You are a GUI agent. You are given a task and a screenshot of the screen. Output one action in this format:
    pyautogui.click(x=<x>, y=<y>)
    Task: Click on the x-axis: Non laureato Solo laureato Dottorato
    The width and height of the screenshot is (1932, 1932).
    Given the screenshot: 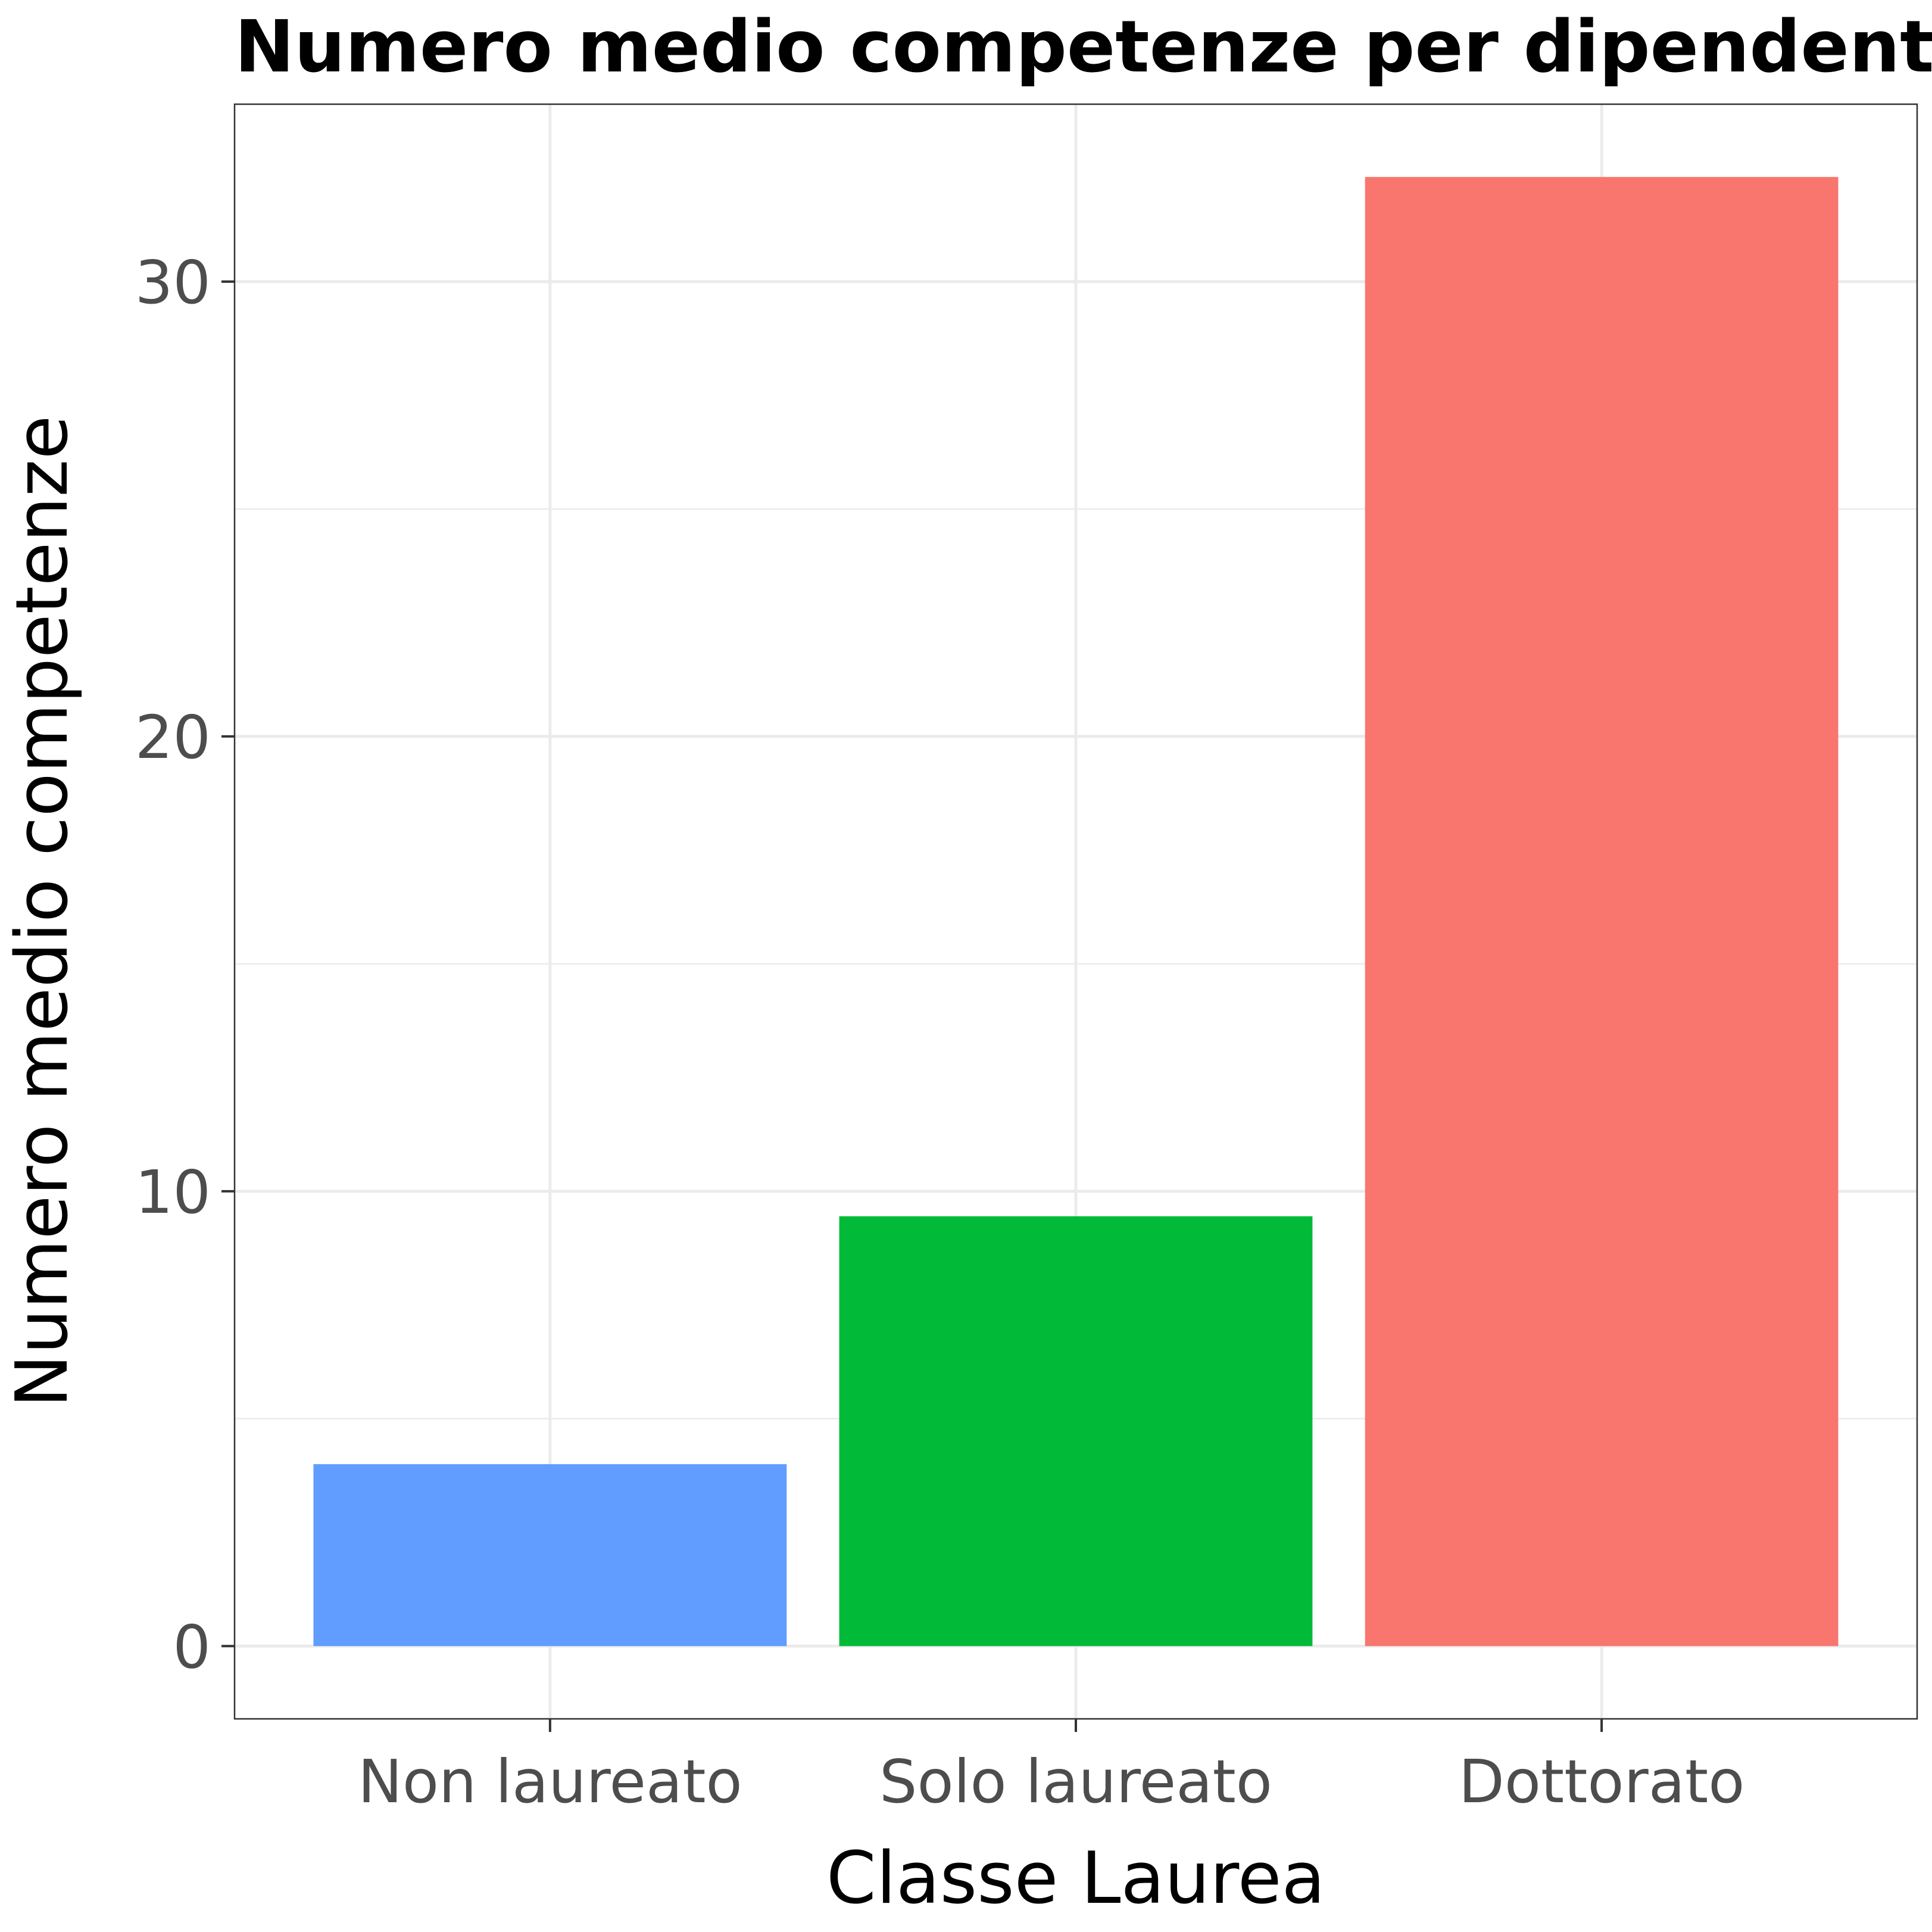 What is the action you would take?
    pyautogui.click(x=1051, y=1767)
    